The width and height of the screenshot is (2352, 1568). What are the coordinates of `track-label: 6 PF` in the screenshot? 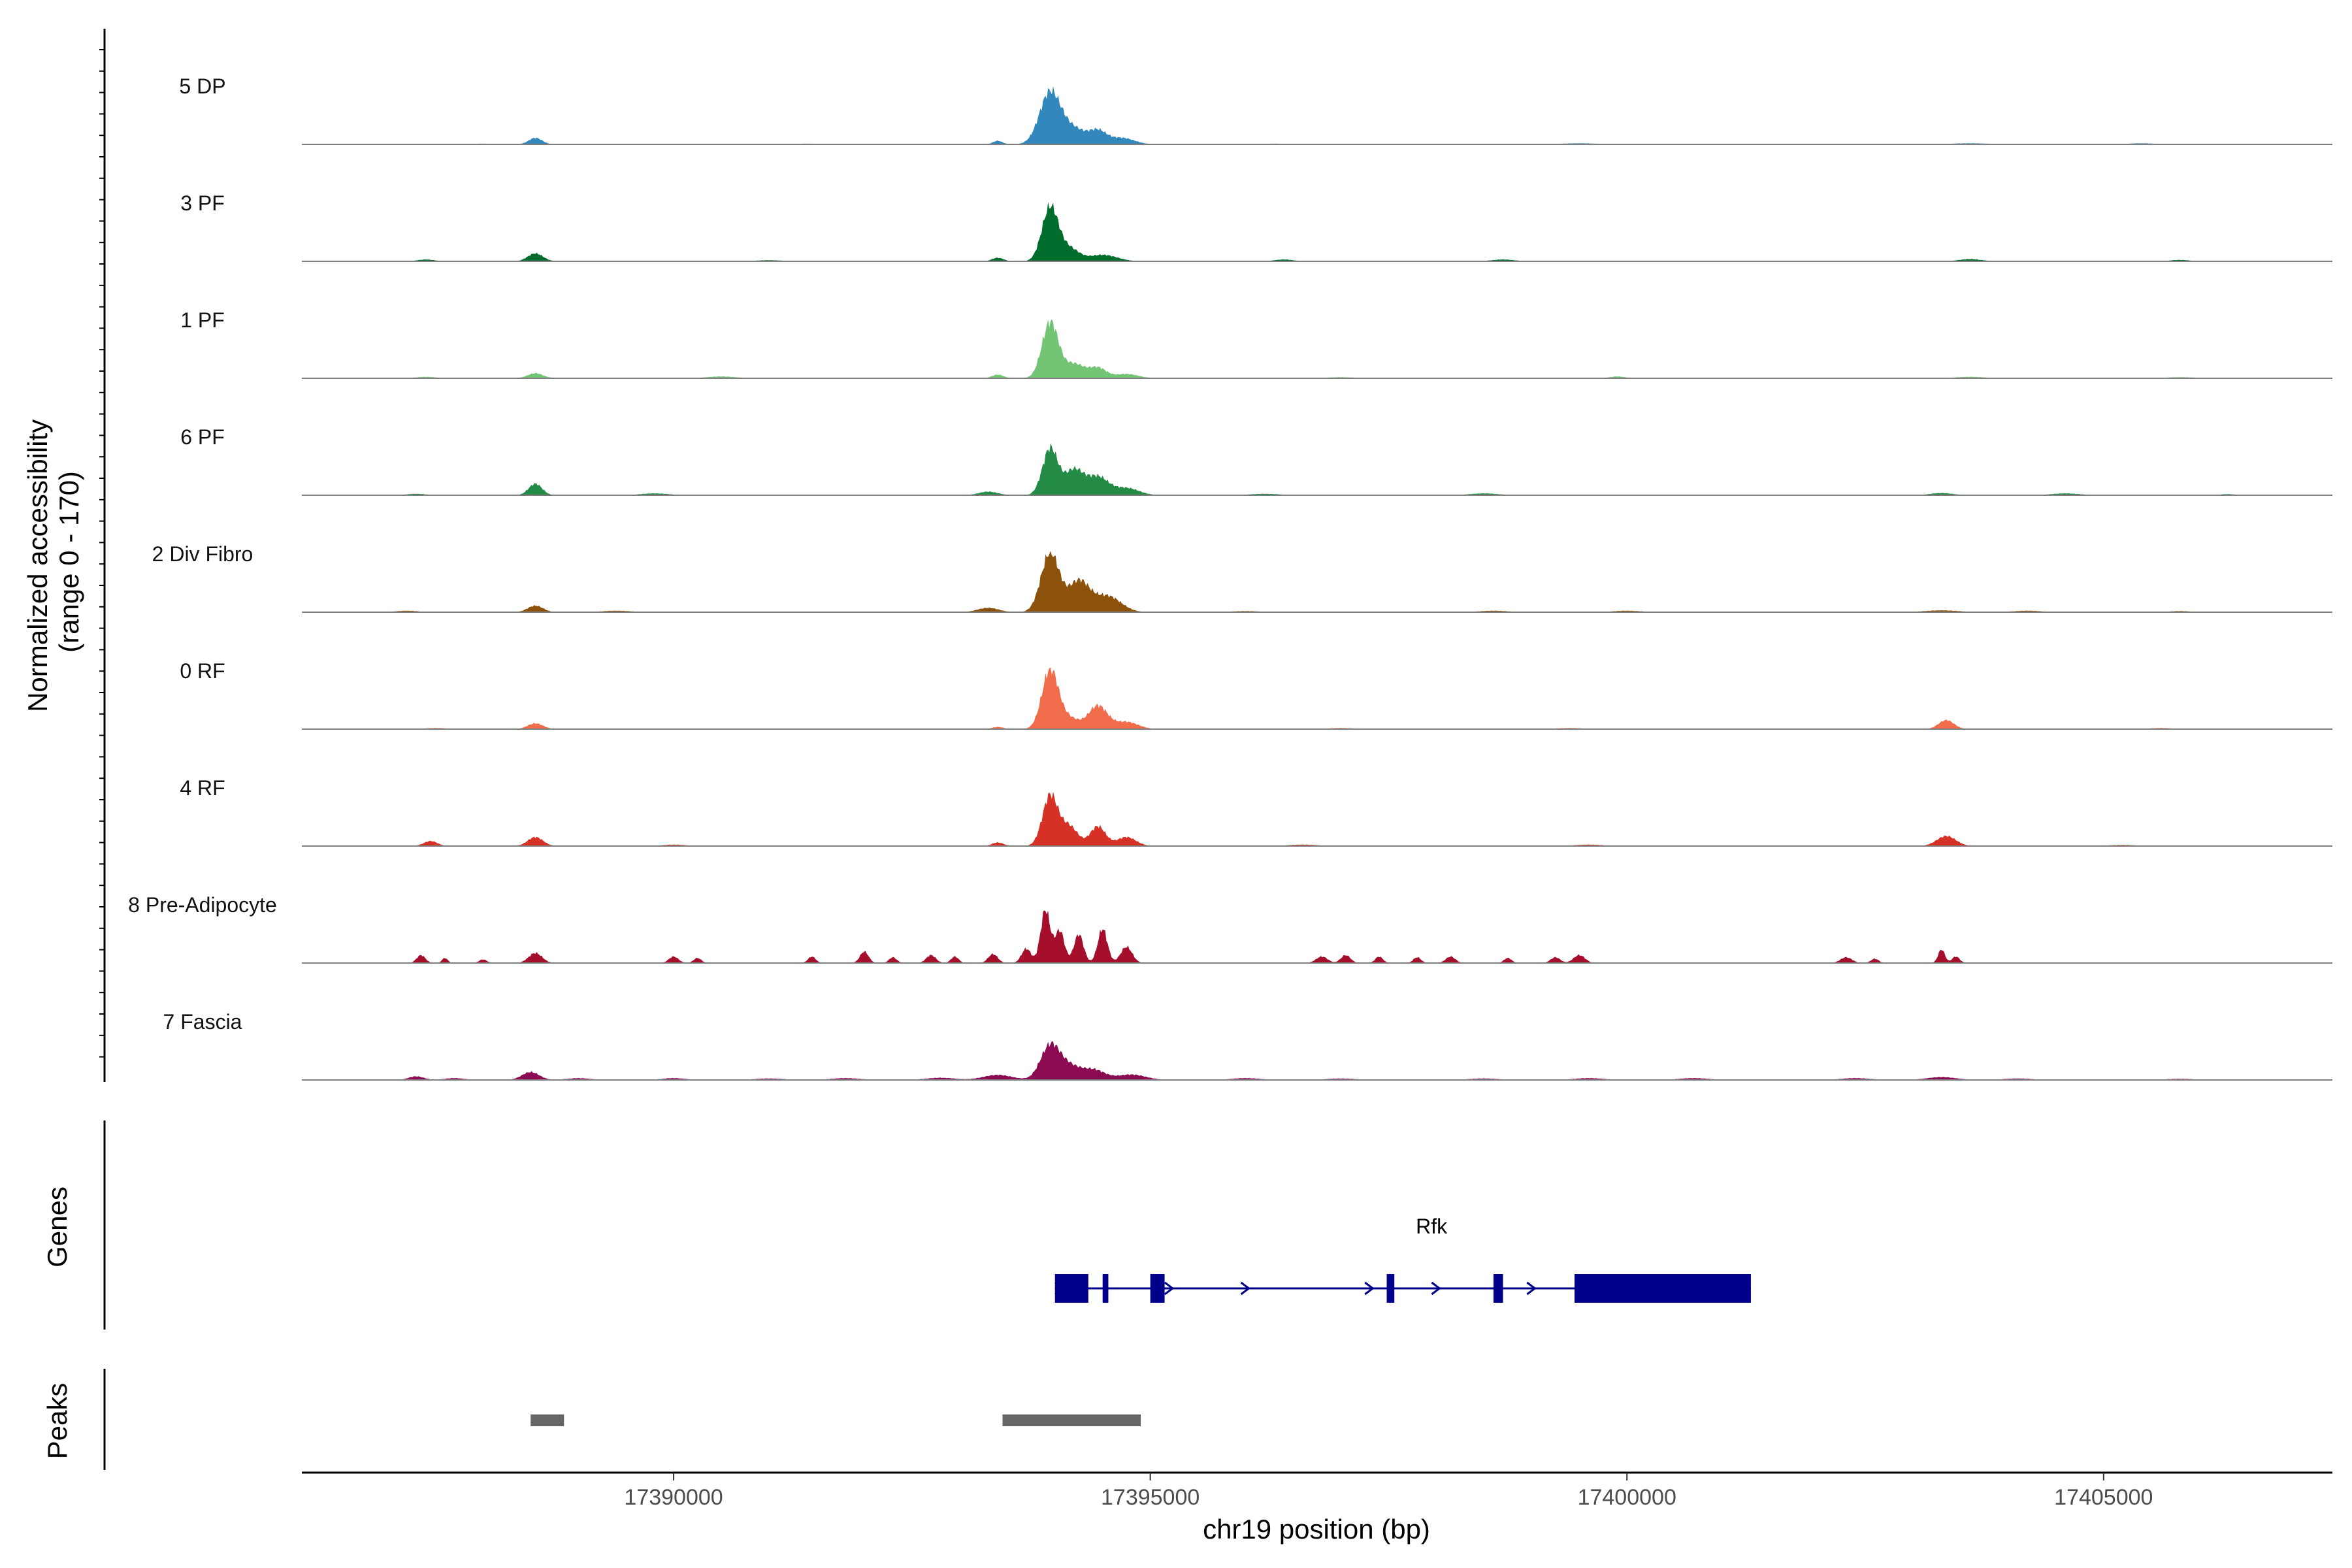 It's located at (202, 437).